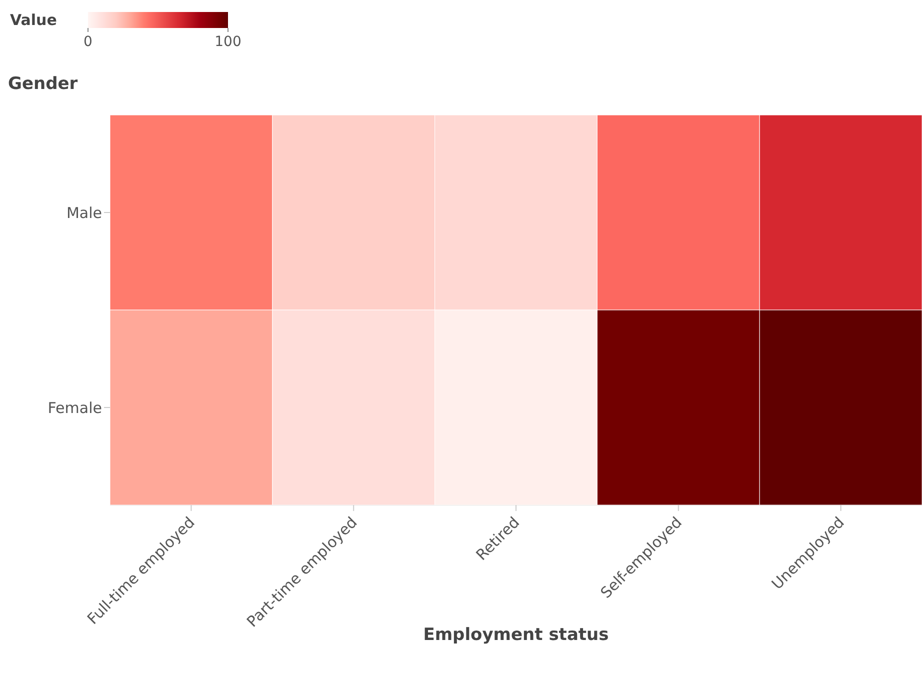 This screenshot has height=673, width=922. I want to click on color-bar-label: 0, so click(88, 42).